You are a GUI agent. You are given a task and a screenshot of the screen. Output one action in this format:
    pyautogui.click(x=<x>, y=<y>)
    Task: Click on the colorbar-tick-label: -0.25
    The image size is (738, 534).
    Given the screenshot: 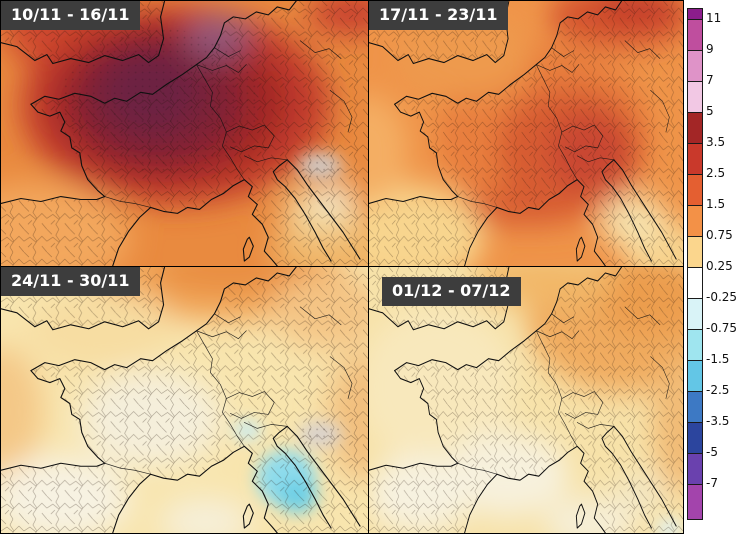 What is the action you would take?
    pyautogui.click(x=722, y=297)
    